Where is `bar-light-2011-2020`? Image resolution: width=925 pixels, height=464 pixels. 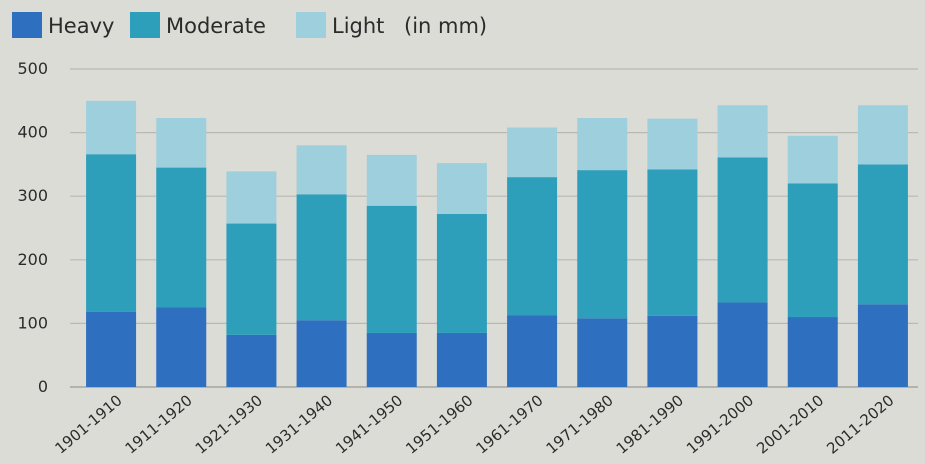
bar-light-2011-2020 is located at coordinates (882, 135).